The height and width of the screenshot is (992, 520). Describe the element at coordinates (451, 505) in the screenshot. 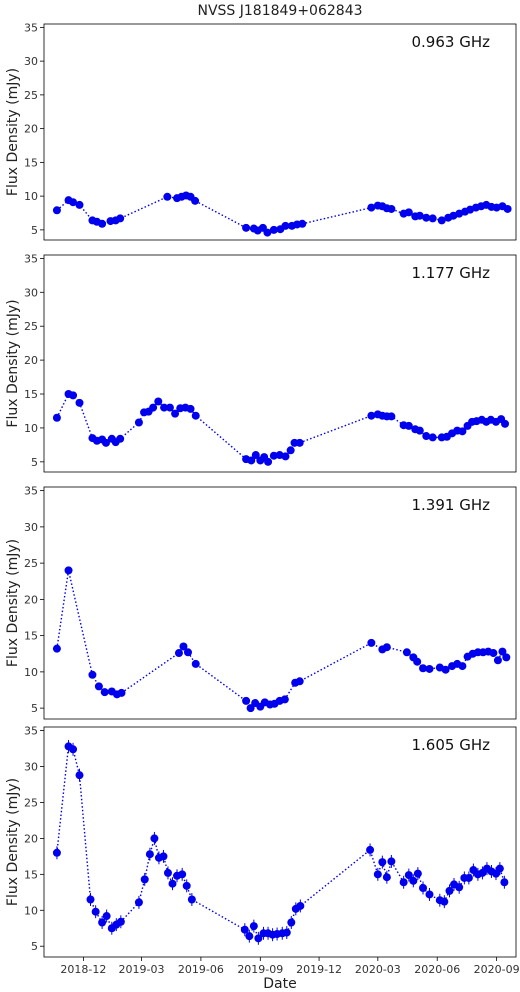

I see `frequency-label: 1.391 GHz` at that location.